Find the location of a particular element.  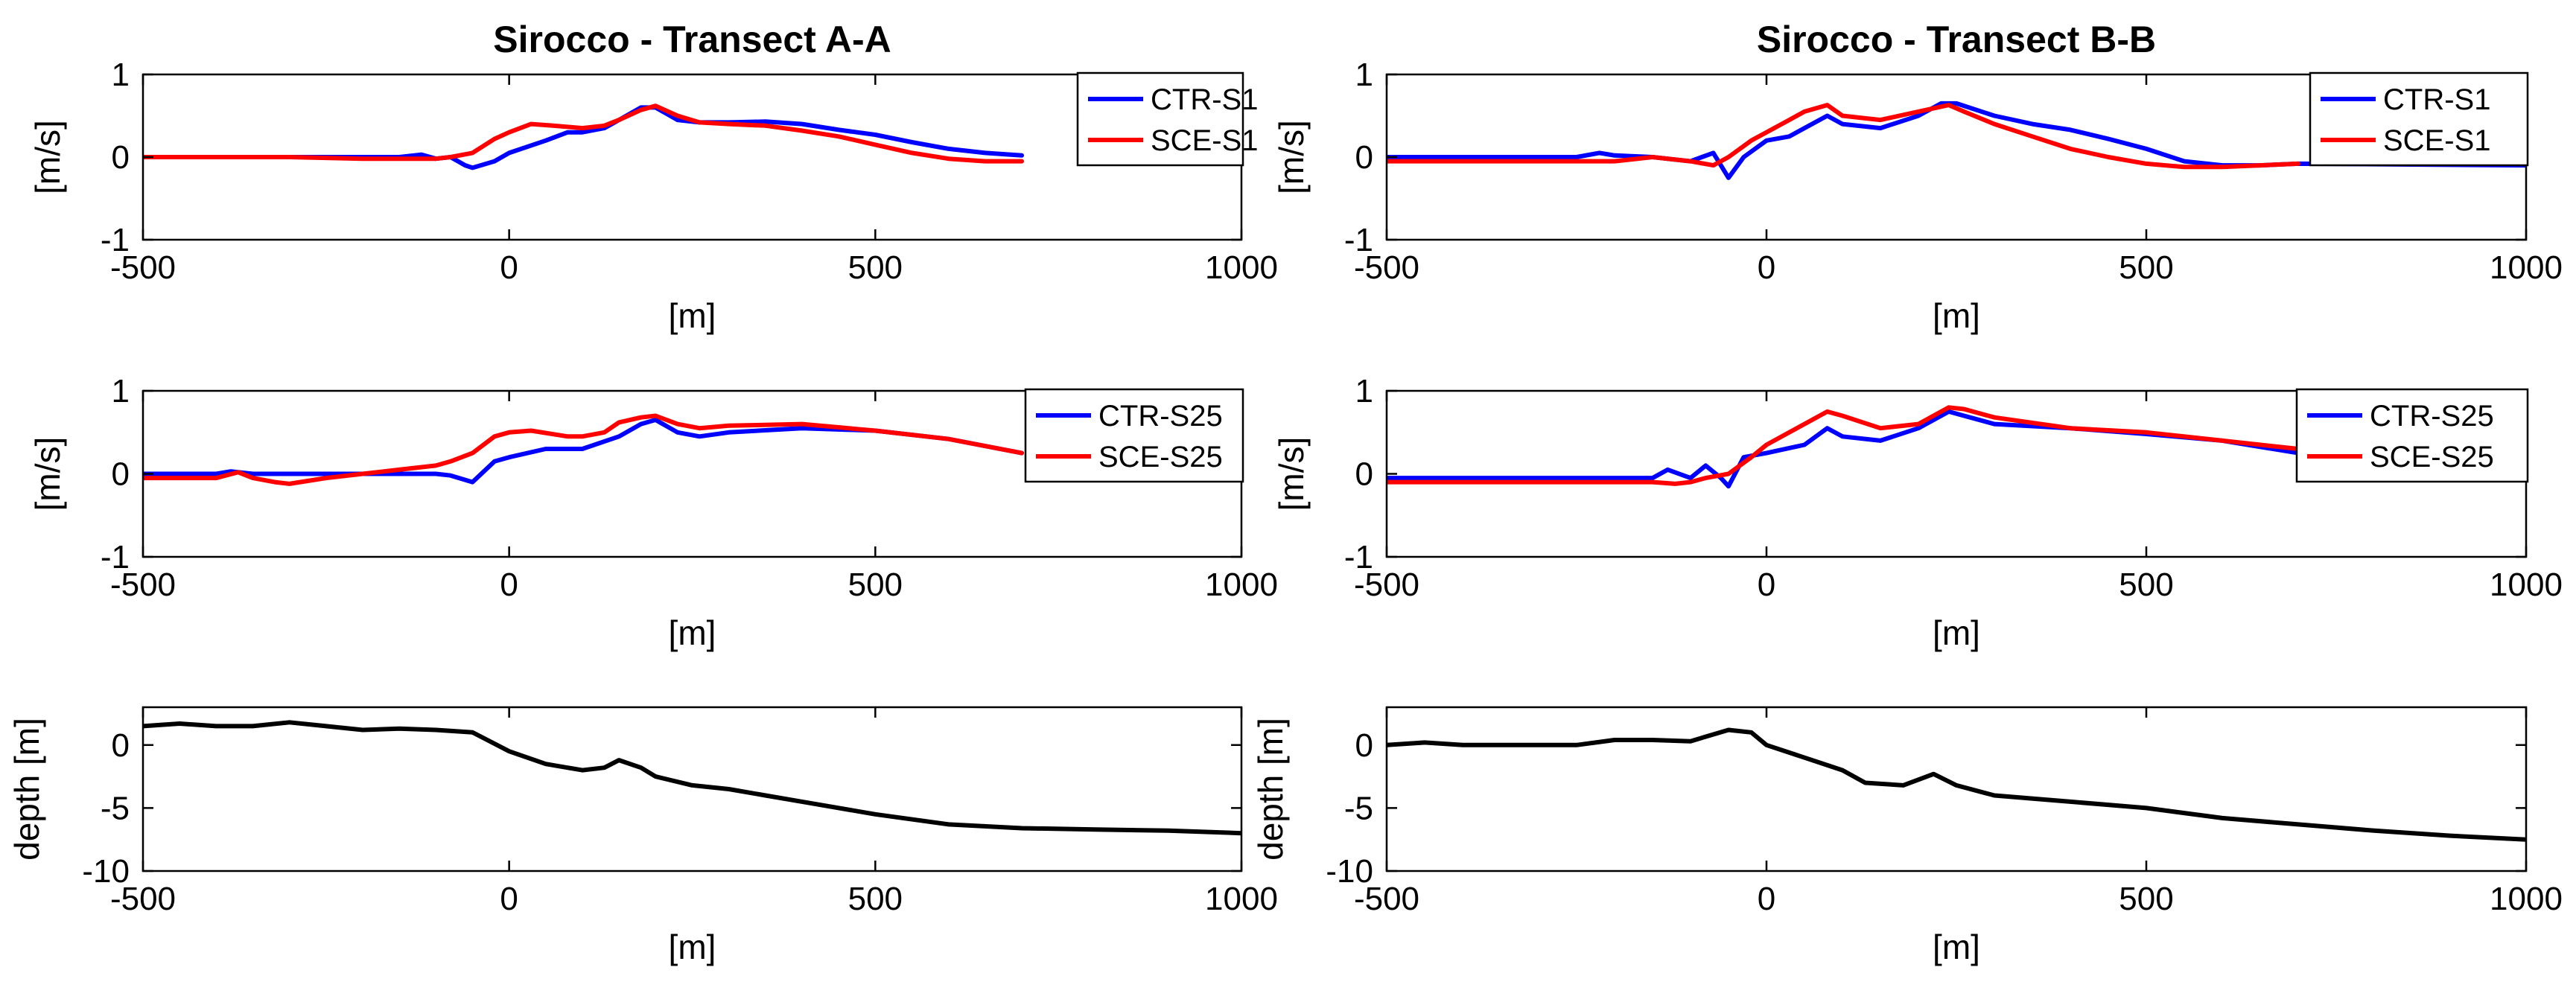

panel-6: -500 0 500 1000 -10 -5 0 [m] depth [m] is located at coordinates (1907, 836).